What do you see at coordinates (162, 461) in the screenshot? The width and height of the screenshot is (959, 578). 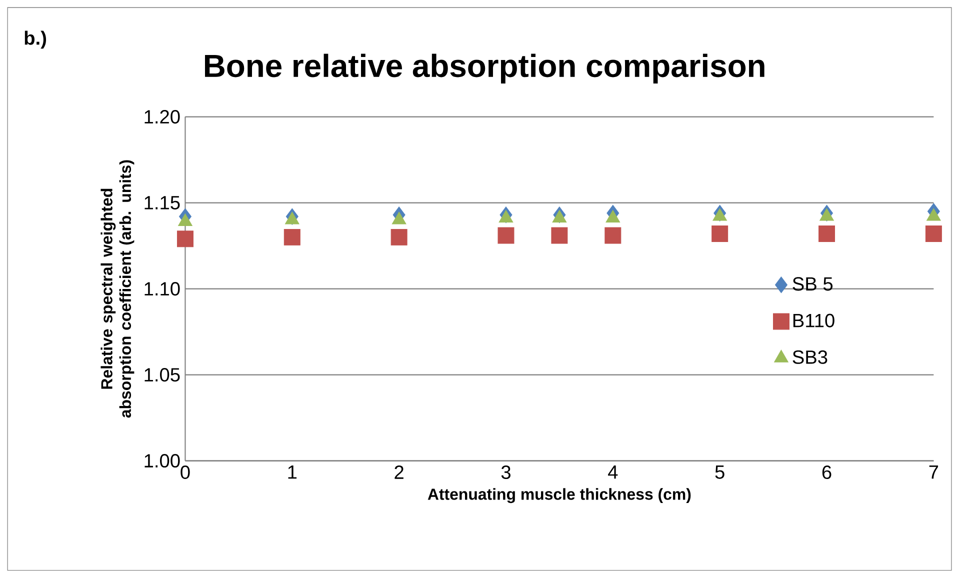 I see `y-tick-label: 1.00` at bounding box center [162, 461].